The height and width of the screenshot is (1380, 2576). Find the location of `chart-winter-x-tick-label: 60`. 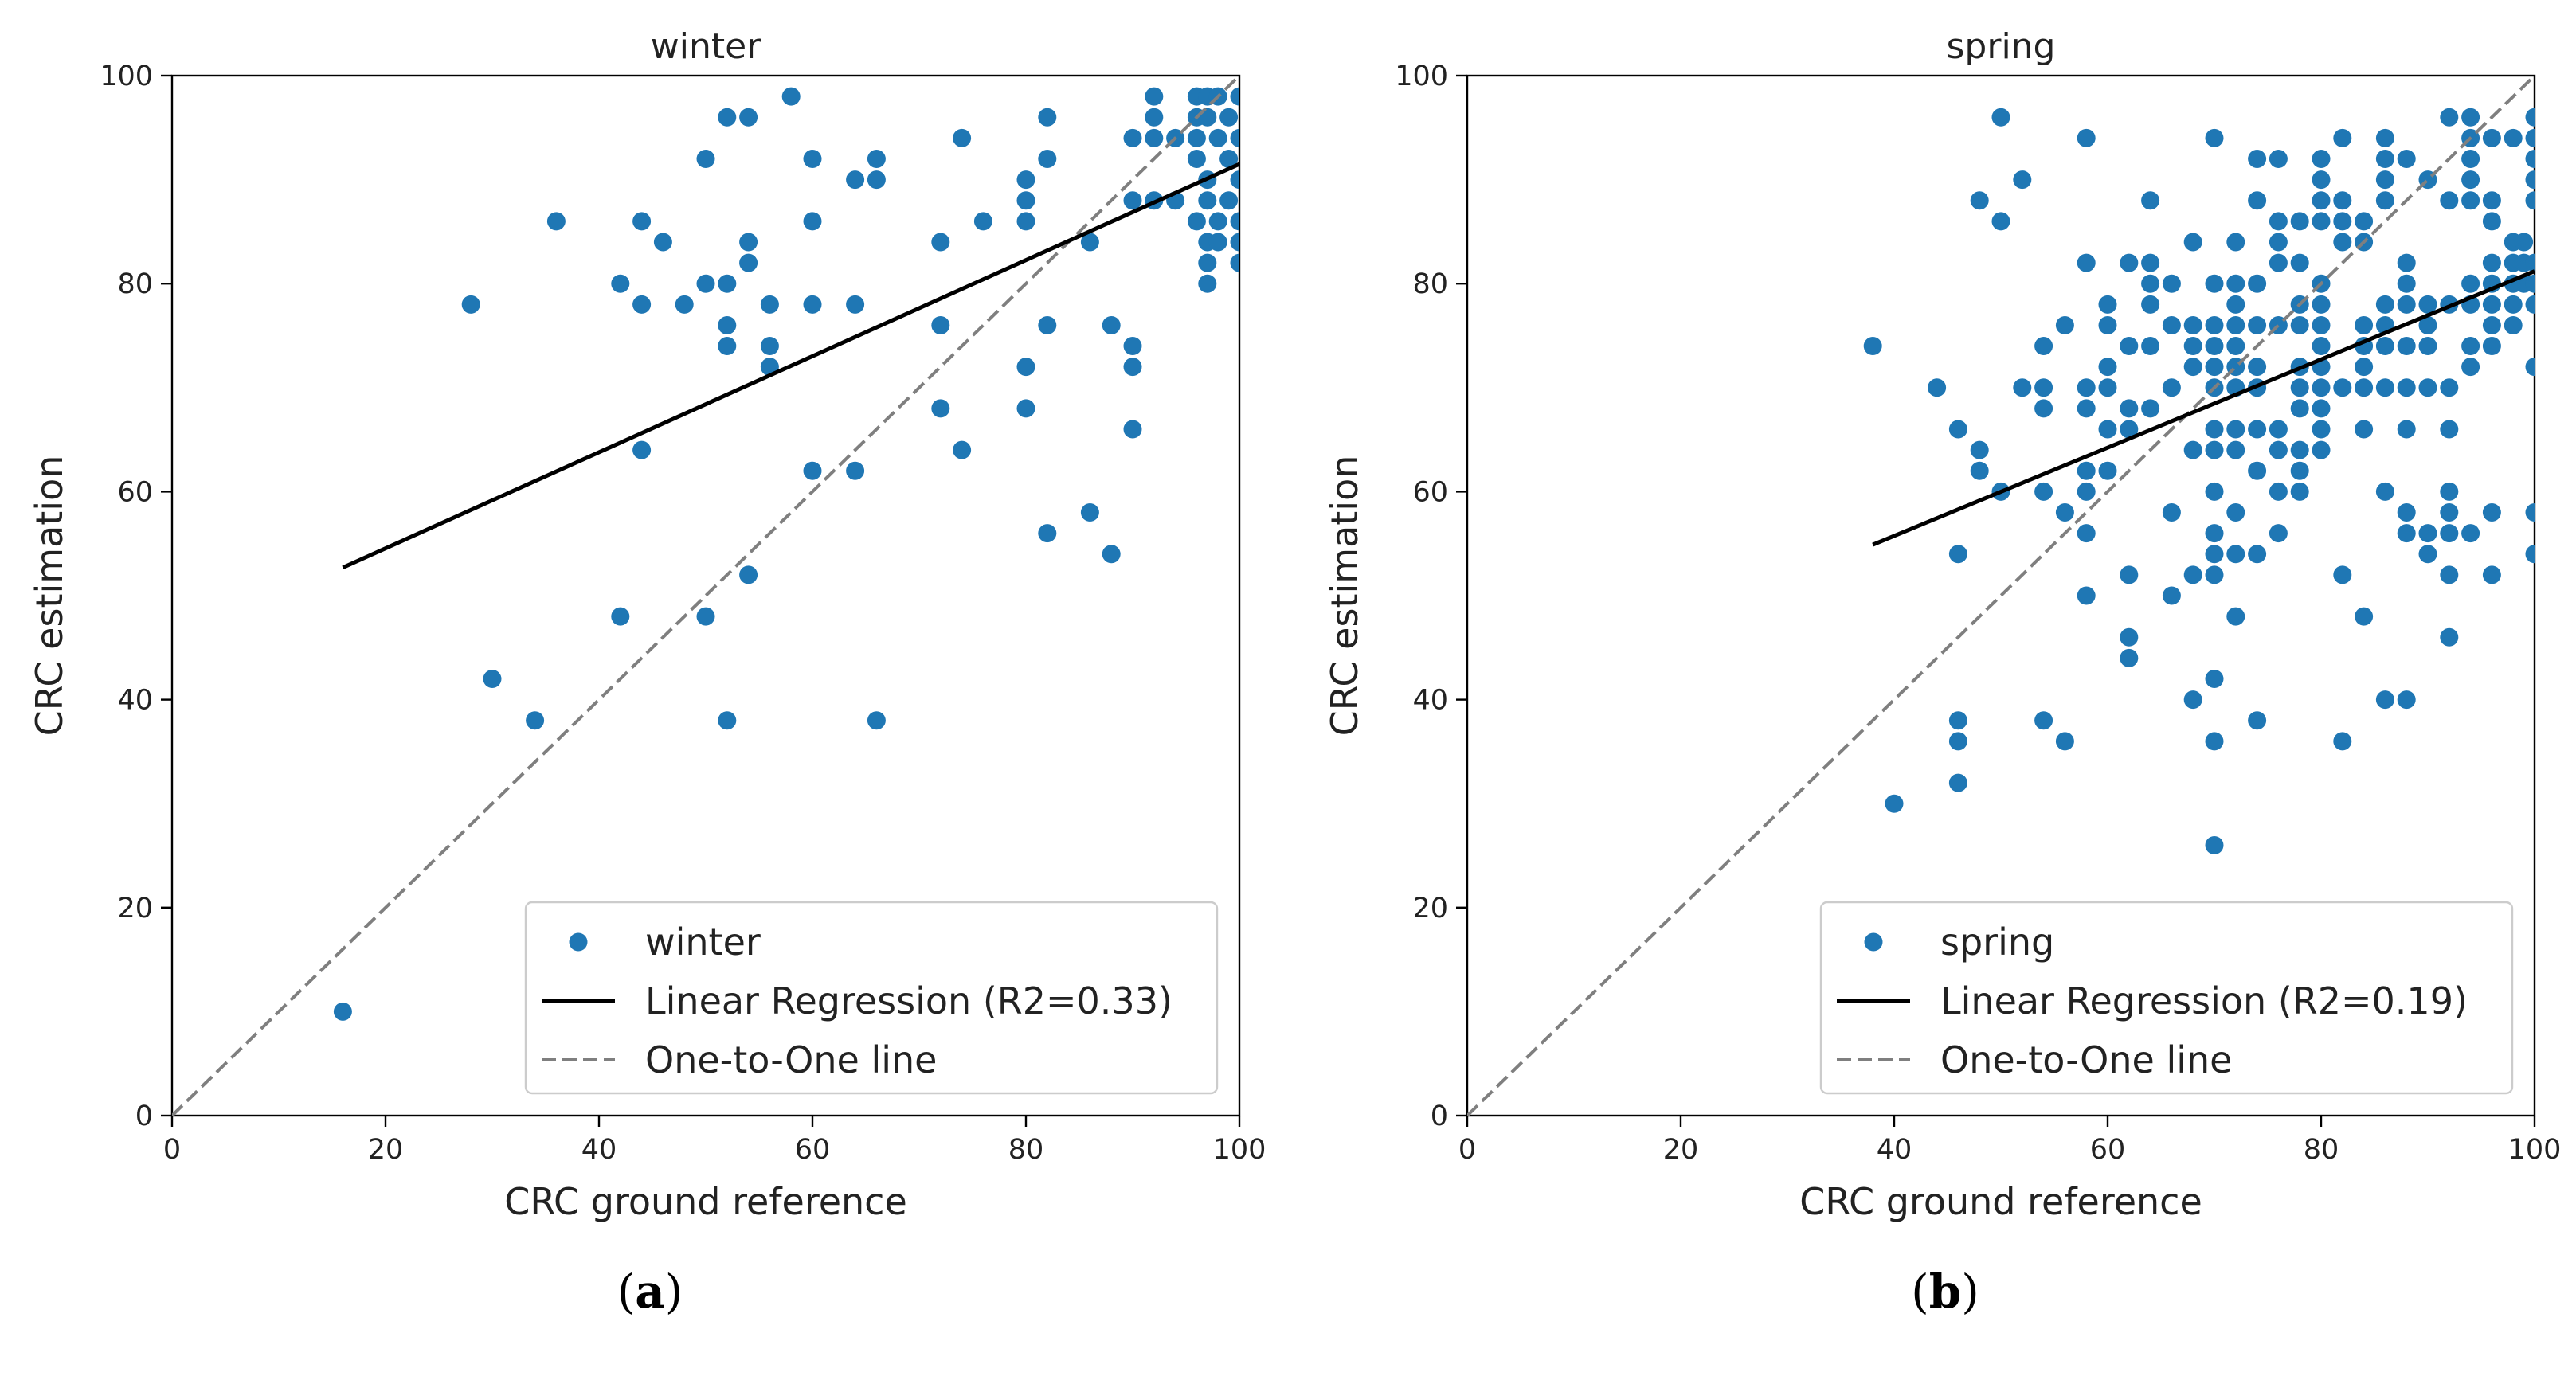

chart-winter-x-tick-label: 60 is located at coordinates (813, 1150).